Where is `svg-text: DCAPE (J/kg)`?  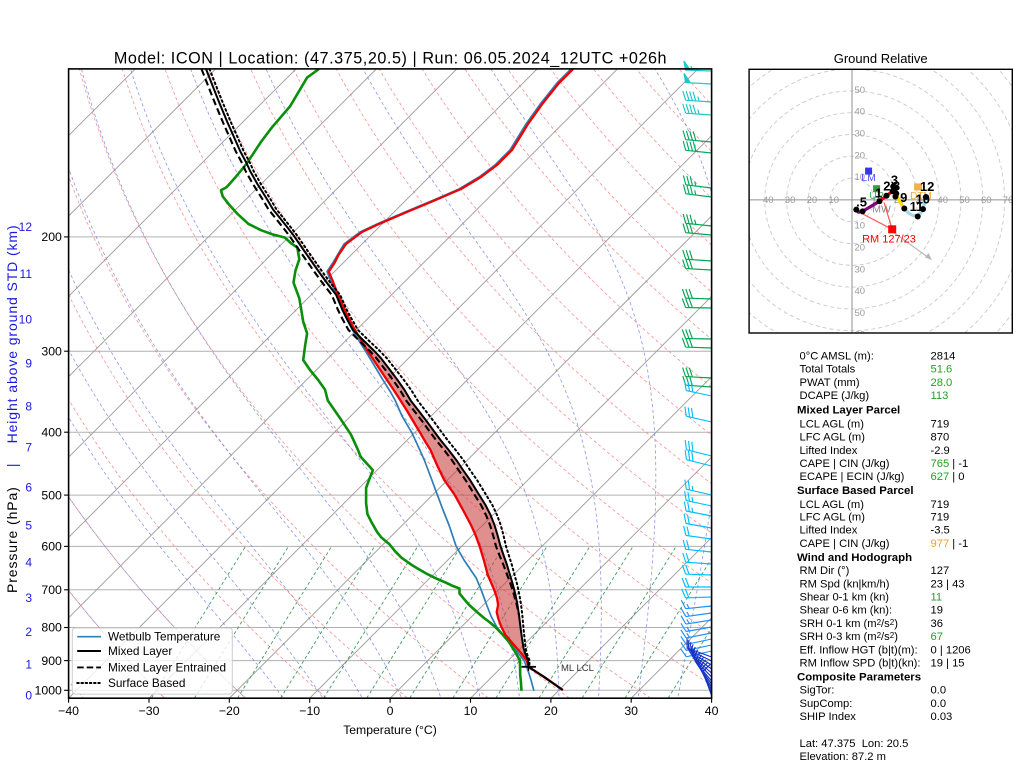
svg-text: DCAPE (J/kg) is located at coordinates (835, 396).